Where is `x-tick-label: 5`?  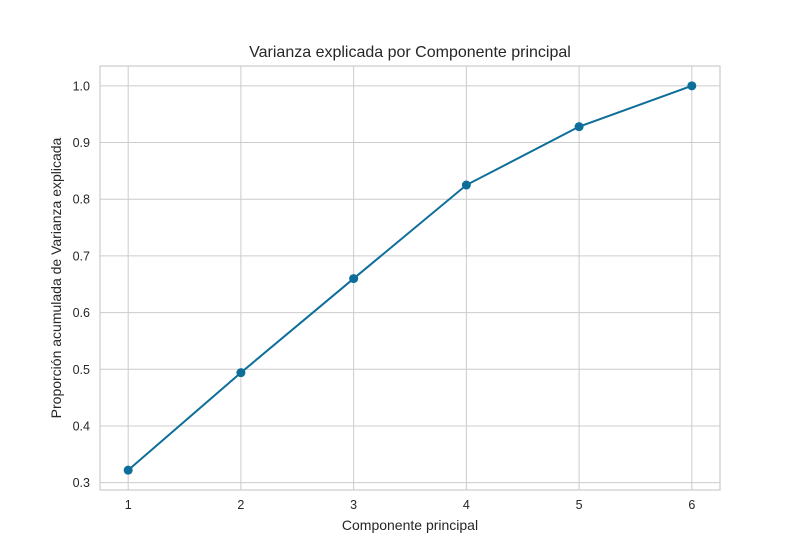
x-tick-label: 5 is located at coordinates (579, 505).